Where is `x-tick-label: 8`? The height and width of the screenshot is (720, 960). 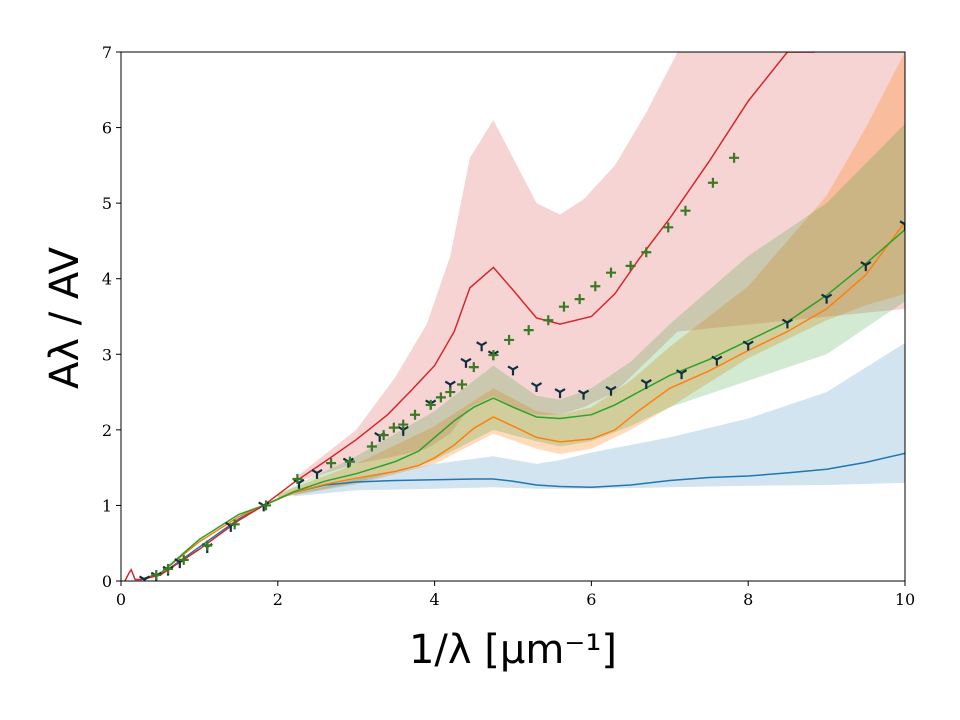 x-tick-label: 8 is located at coordinates (748, 599).